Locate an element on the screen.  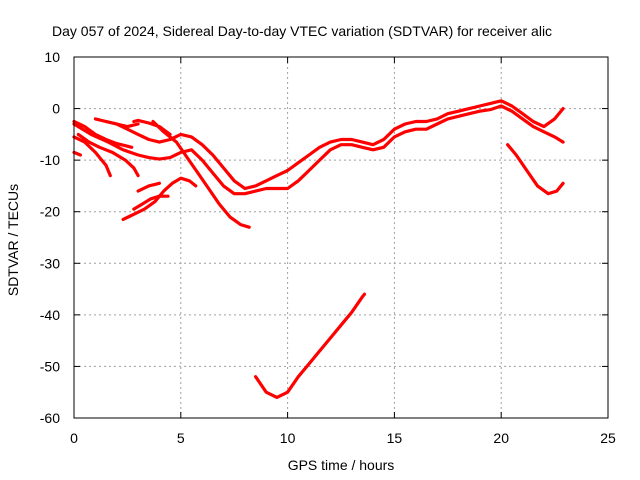
y-axis-label: SDTVAR / TECUs is located at coordinates (13, 240).